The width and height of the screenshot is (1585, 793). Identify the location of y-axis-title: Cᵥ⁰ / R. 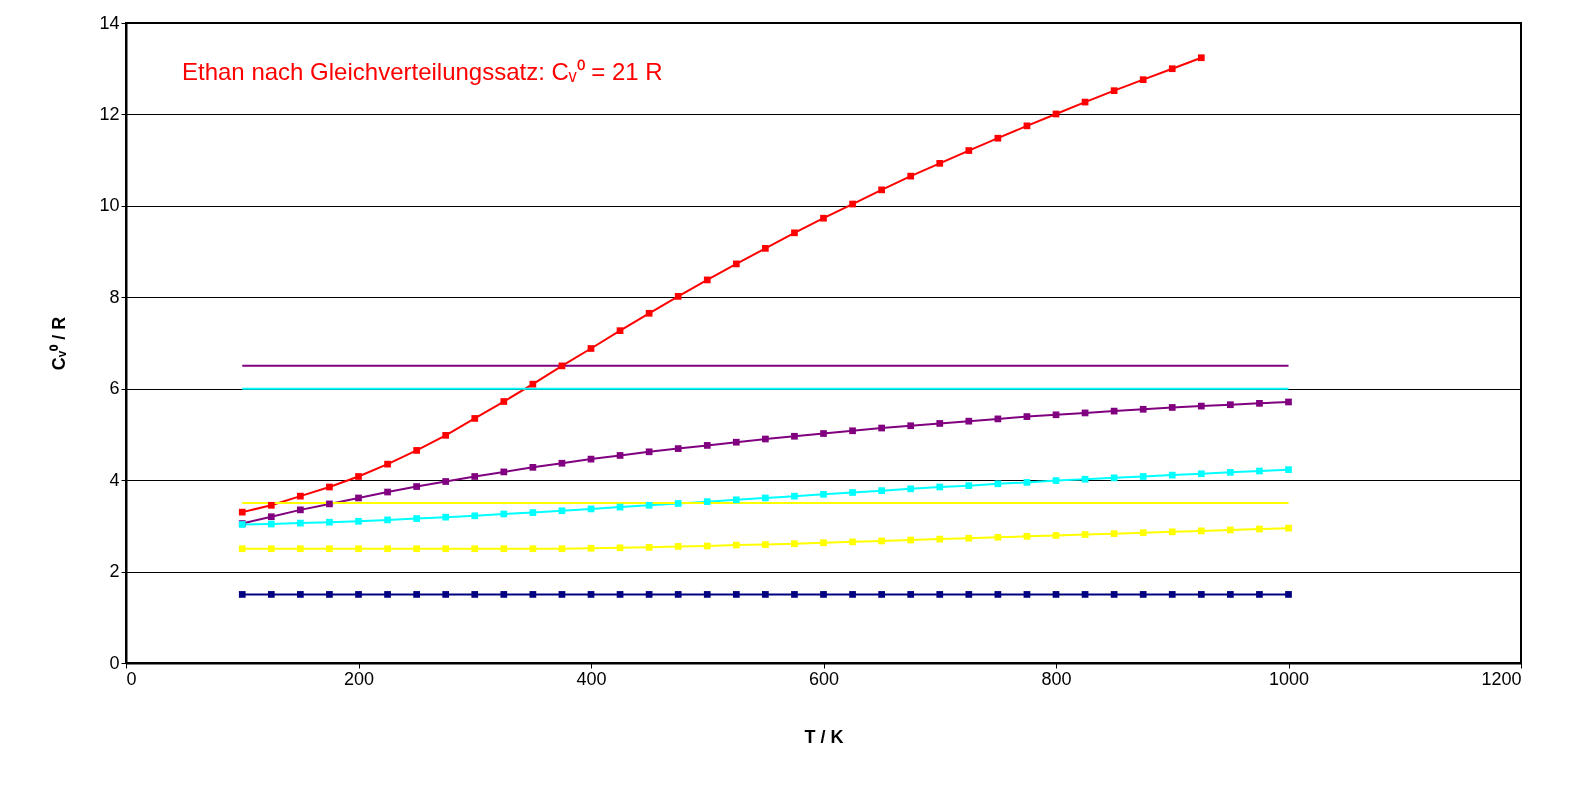
(59, 343).